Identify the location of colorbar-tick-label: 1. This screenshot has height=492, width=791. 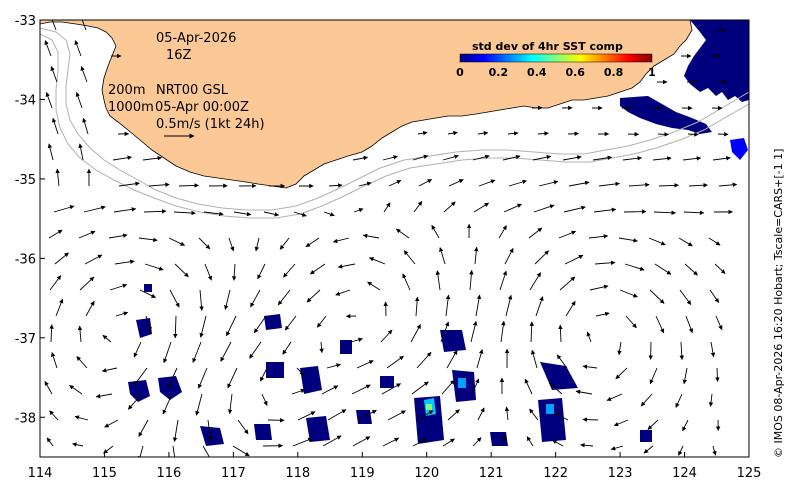
(652, 72).